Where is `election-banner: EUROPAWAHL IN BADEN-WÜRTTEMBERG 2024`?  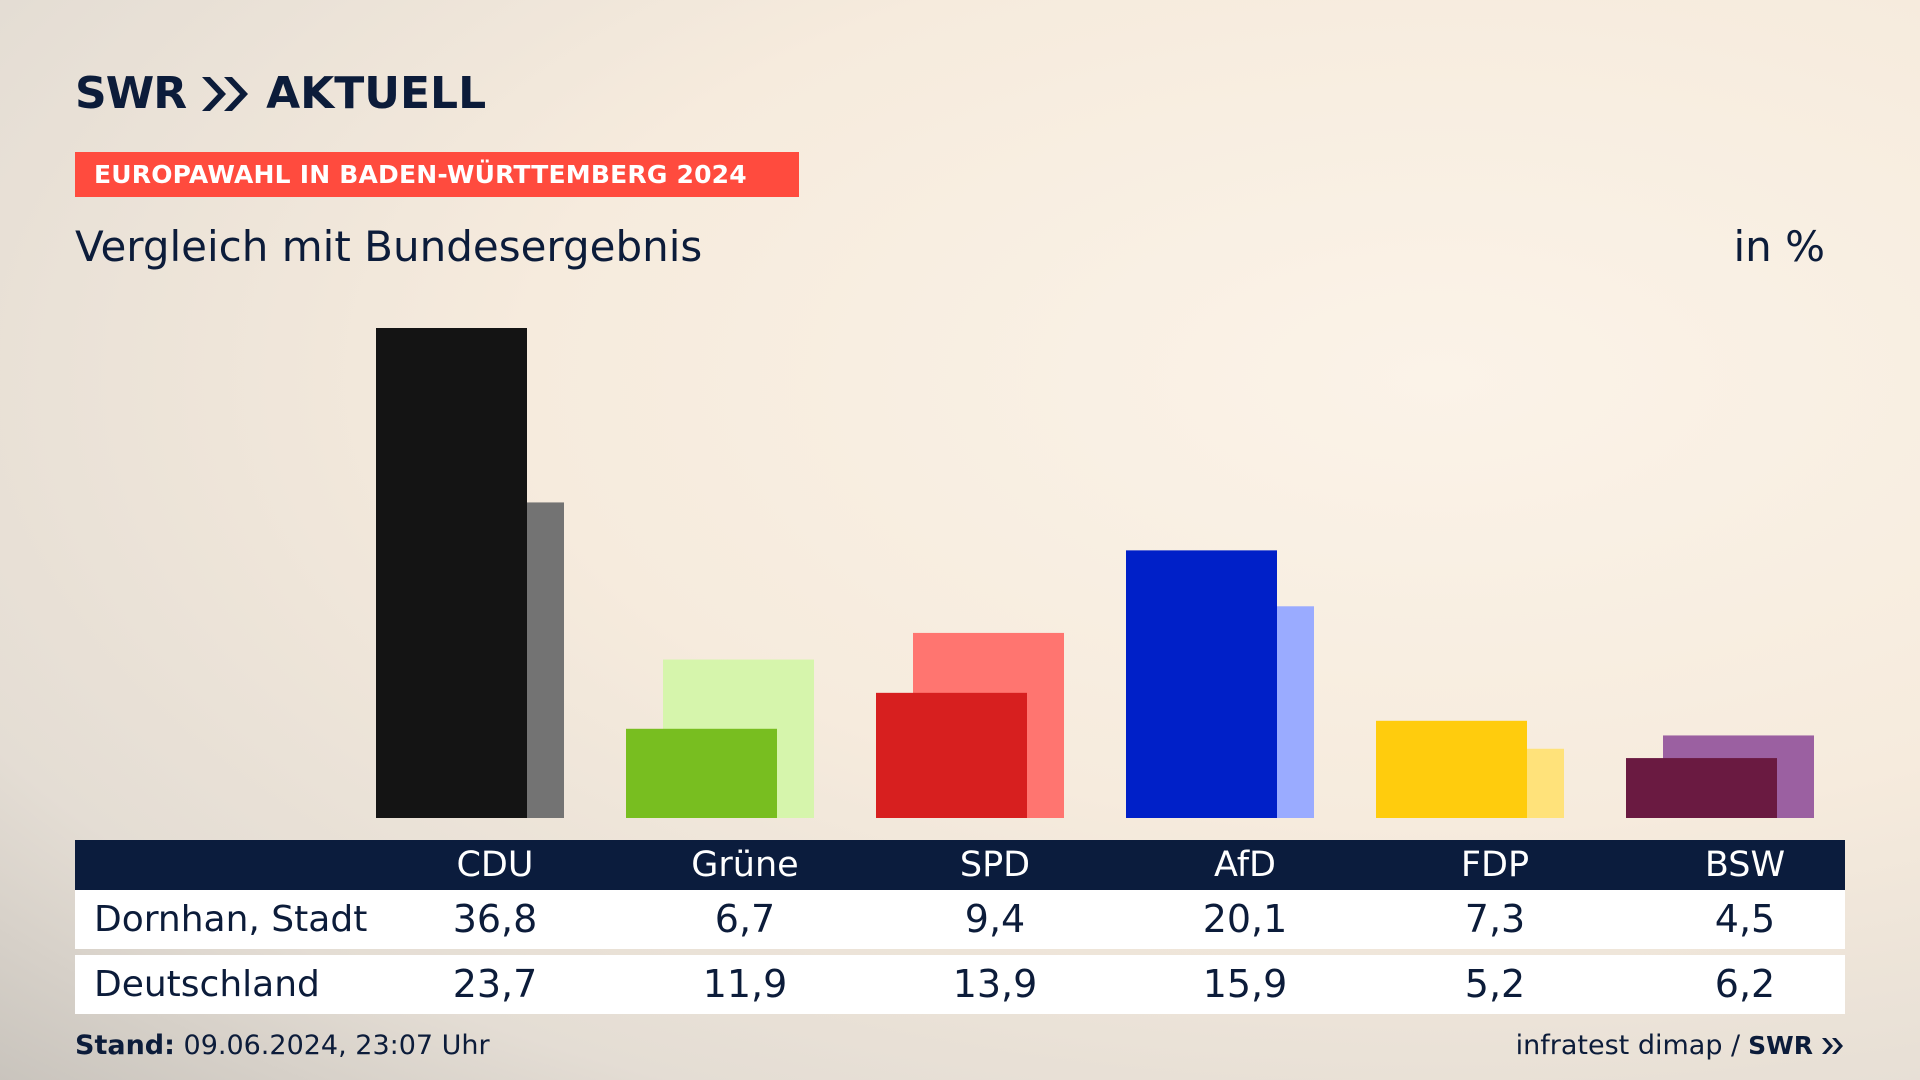
election-banner: EUROPAWAHL IN BADEN-WÜRTTEMBERG 2024 is located at coordinates (437, 174).